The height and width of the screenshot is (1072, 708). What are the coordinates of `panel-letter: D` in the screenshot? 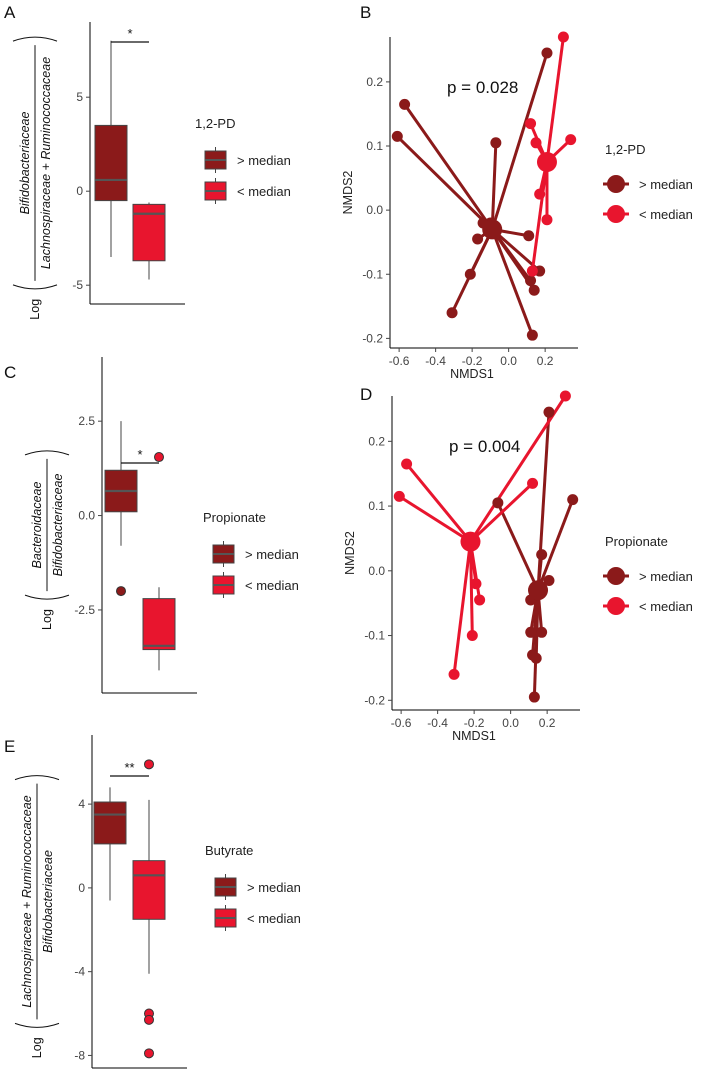 It's located at (366, 394).